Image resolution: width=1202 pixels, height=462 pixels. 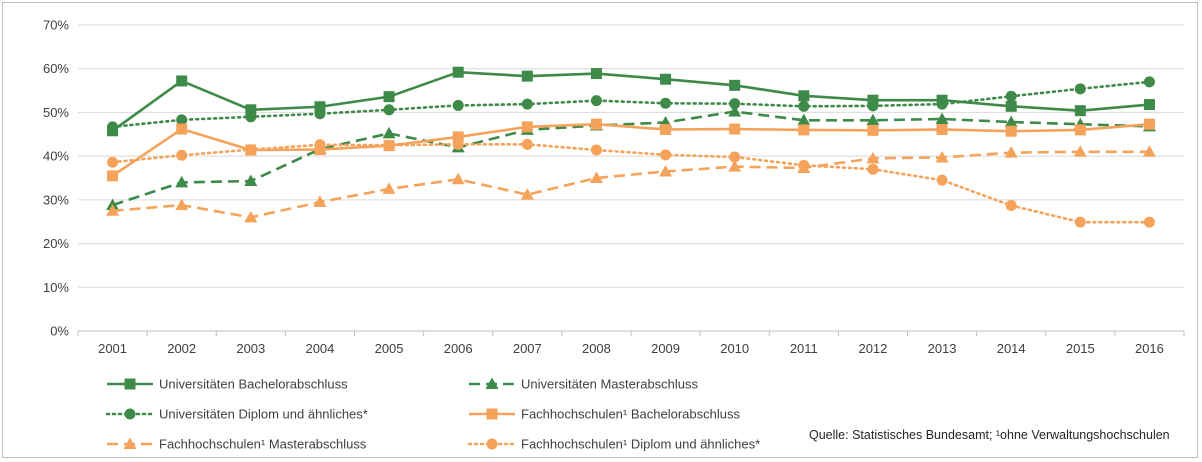 I want to click on legend-label: Fachhochschulen¹ Bachelorabschluss, so click(x=630, y=414).